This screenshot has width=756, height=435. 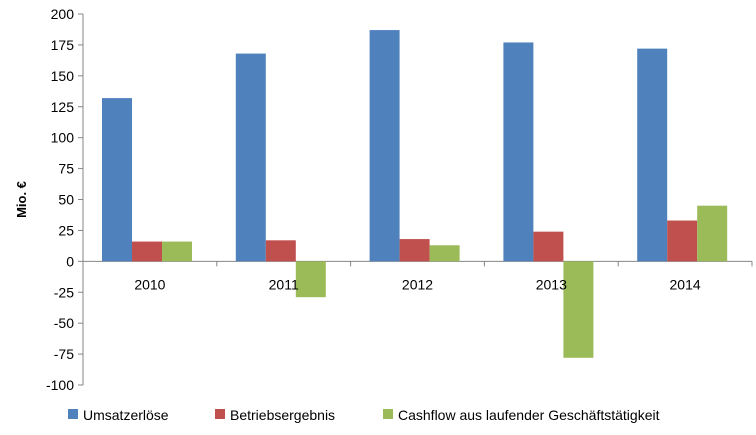 I want to click on y-tick-label: -50, so click(x=64, y=323).